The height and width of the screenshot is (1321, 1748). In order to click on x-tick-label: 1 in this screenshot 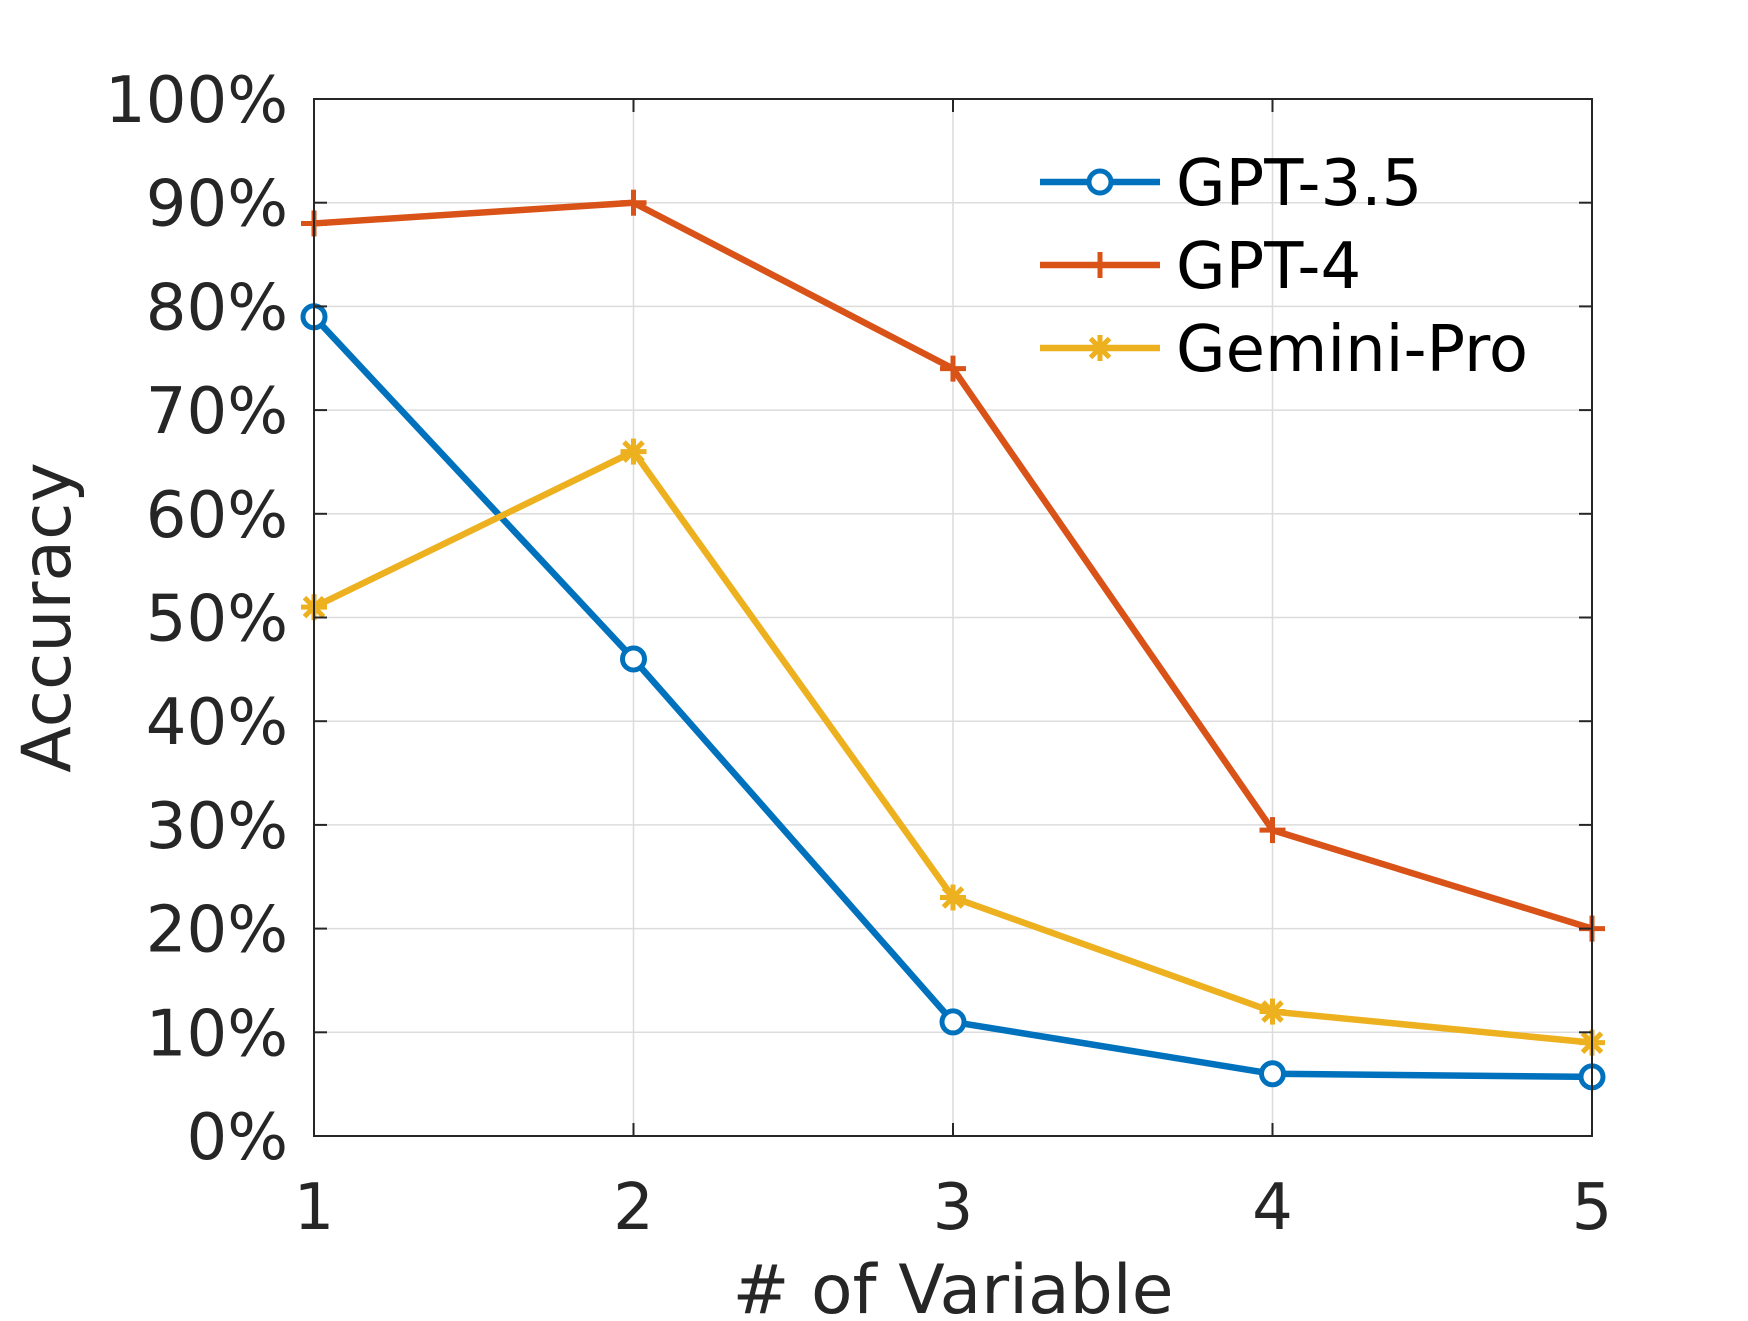, I will do `click(314, 1208)`.